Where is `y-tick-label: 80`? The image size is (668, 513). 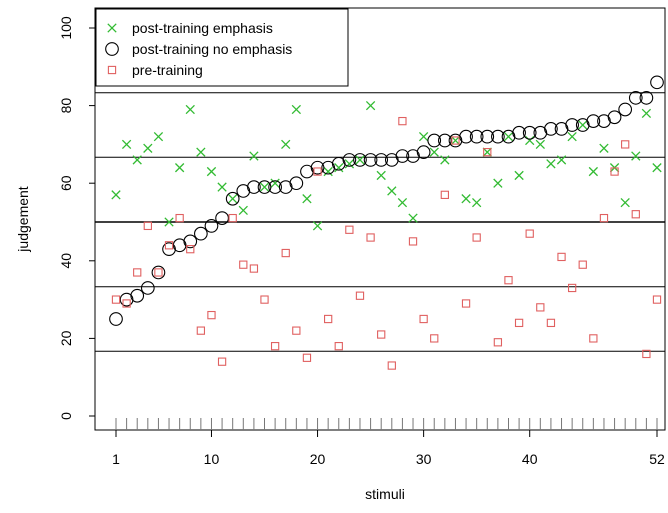
y-tick-label: 80 is located at coordinates (66, 106).